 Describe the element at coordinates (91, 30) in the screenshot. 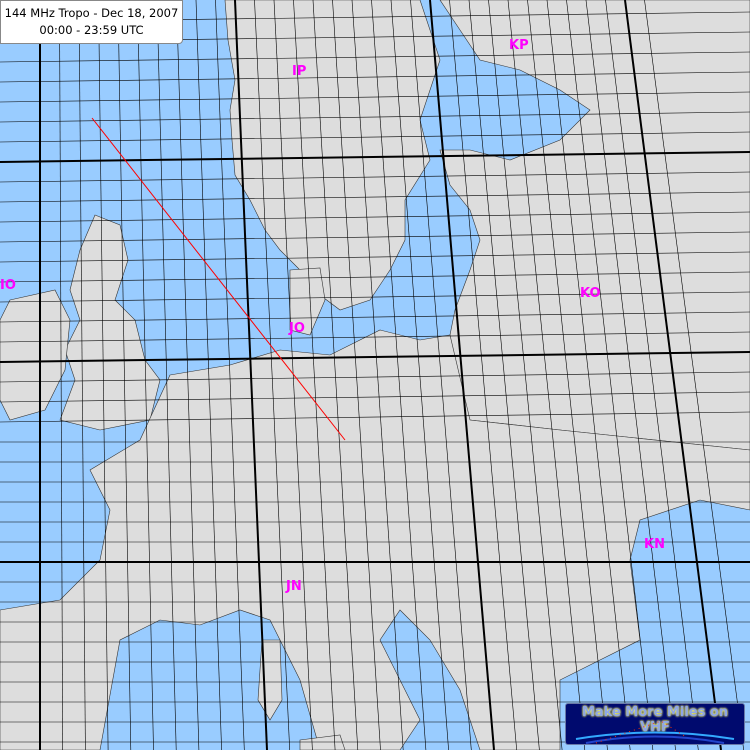

I see `title-line2: 00:00 - 23:59 UTC` at that location.